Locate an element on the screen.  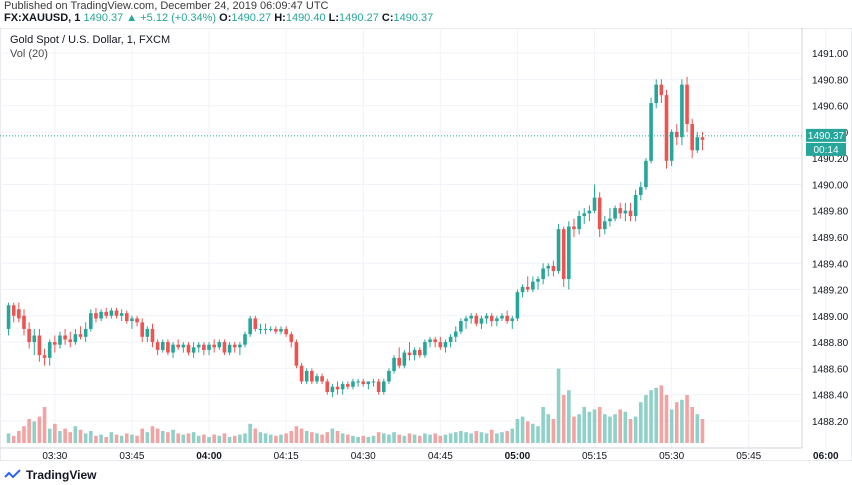
high-label: H: is located at coordinates (280, 18).